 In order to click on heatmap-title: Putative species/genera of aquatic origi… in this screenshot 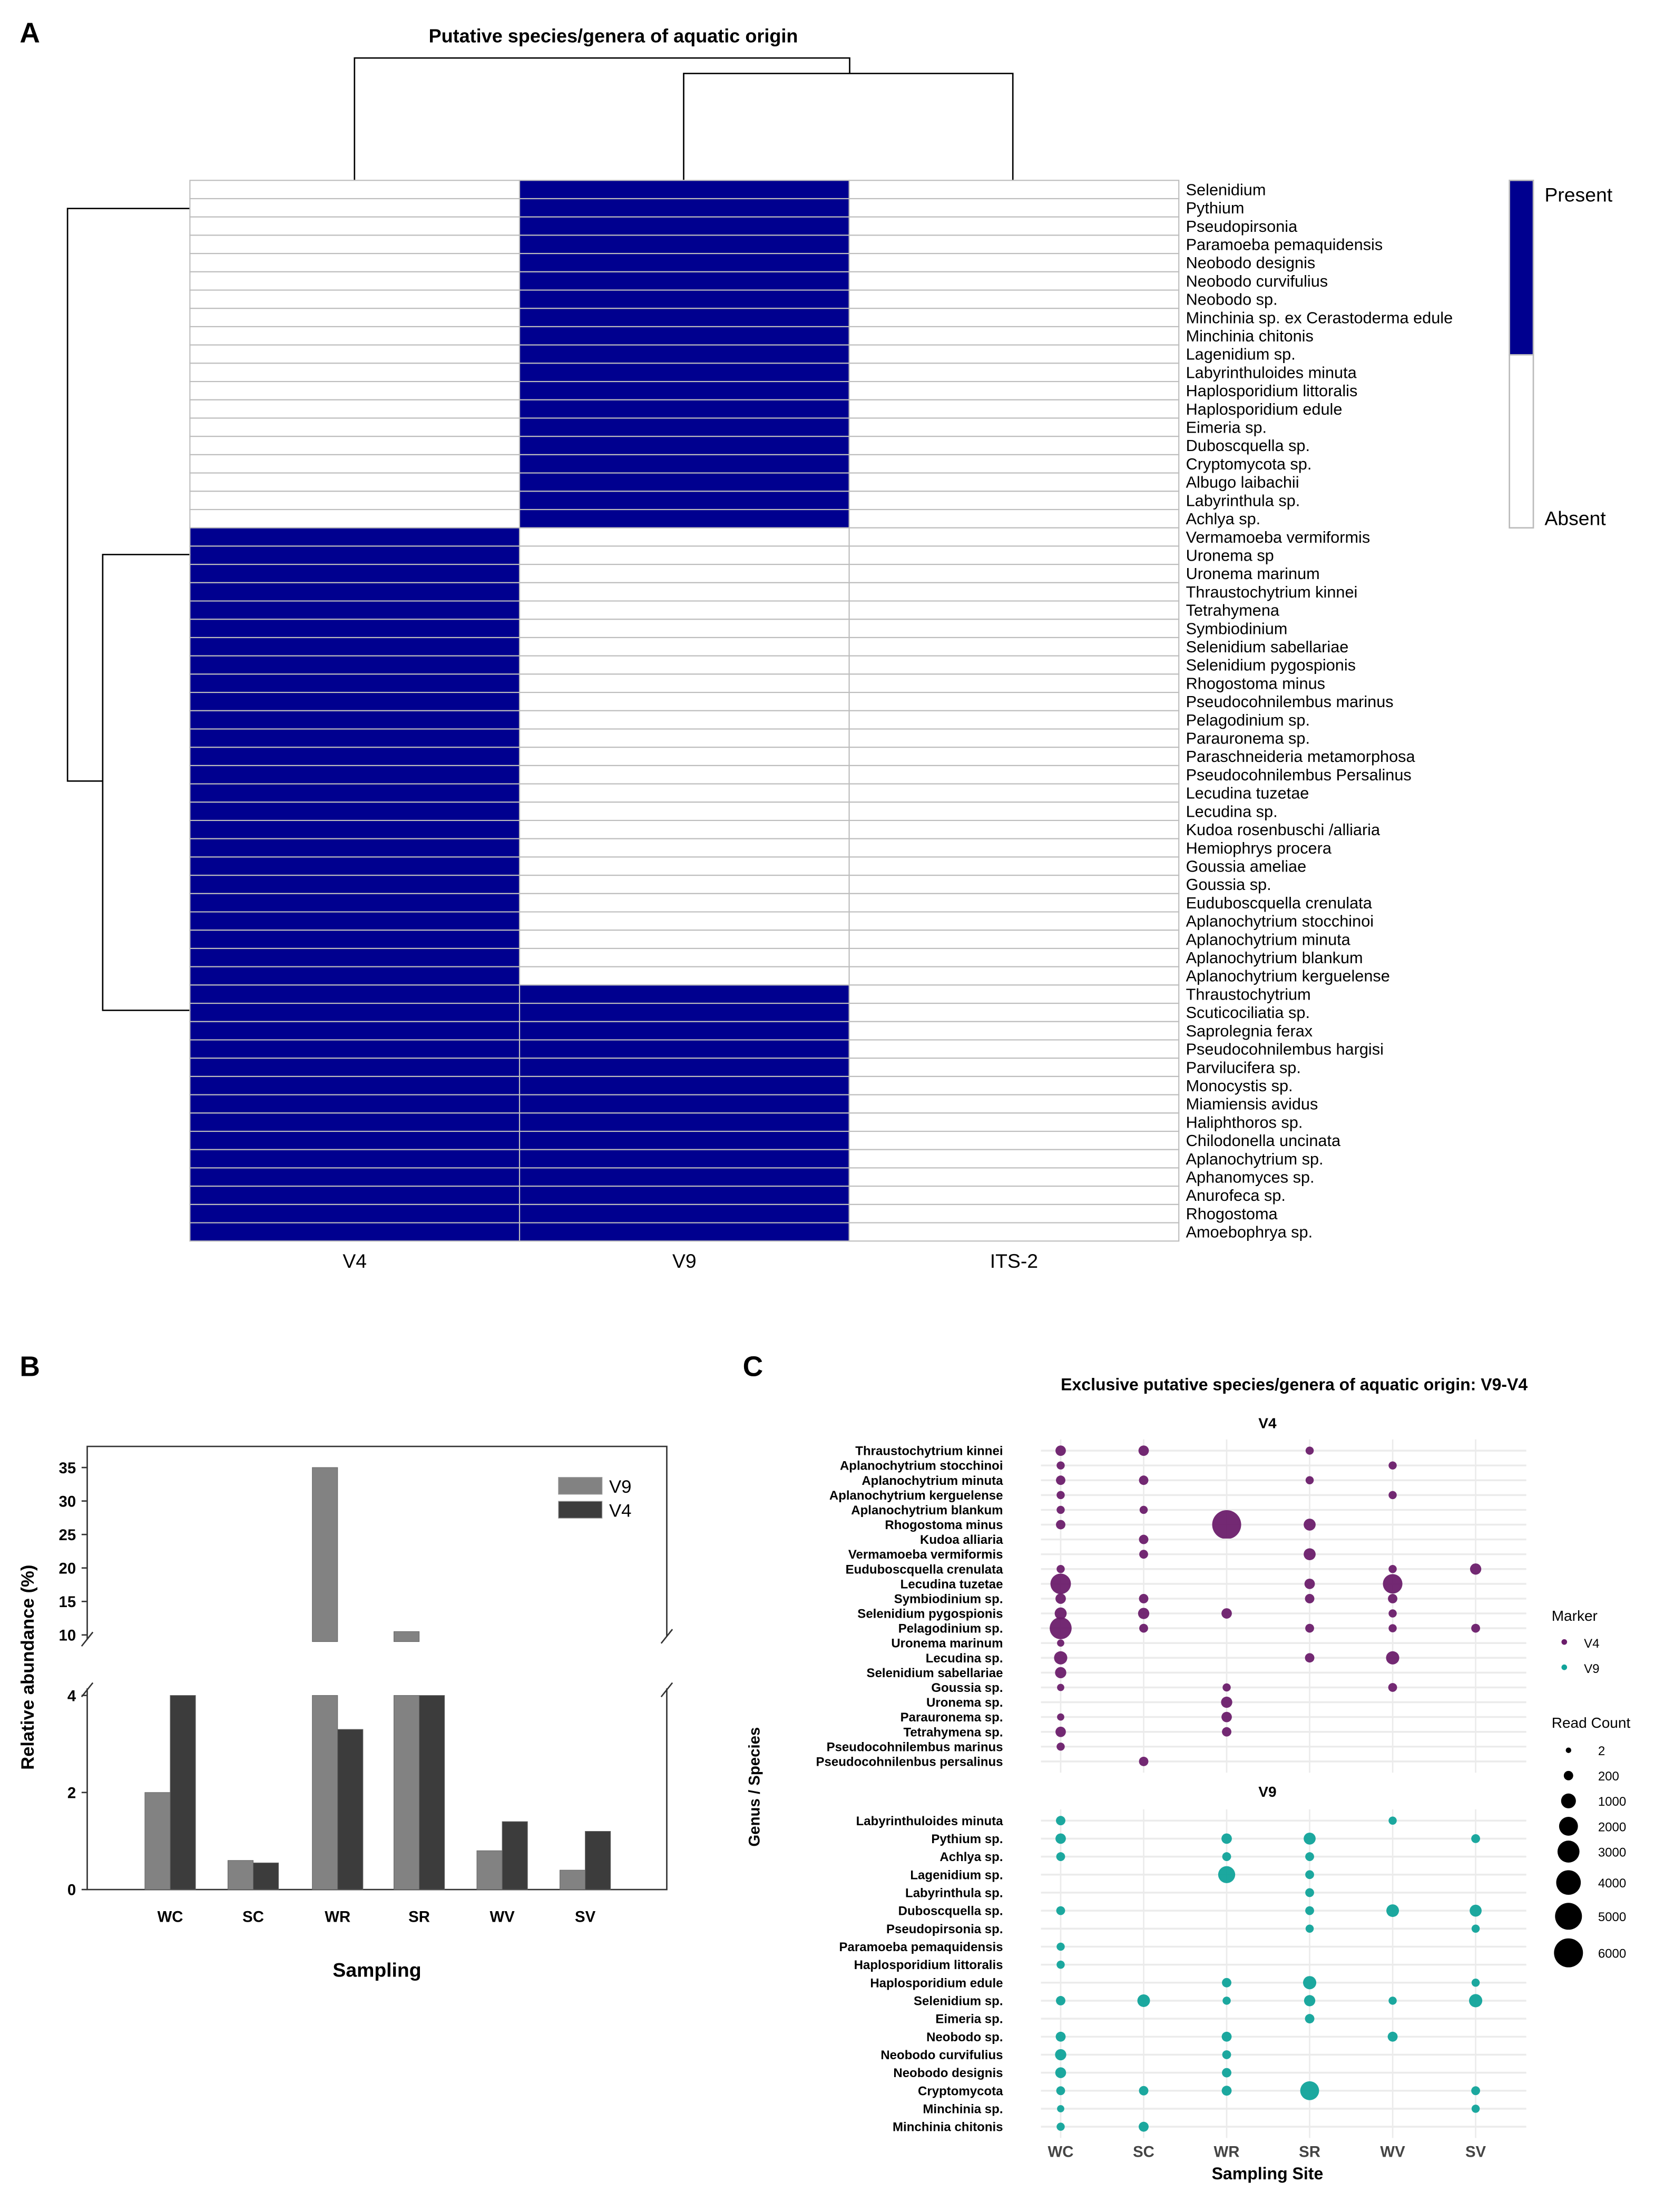, I will do `click(613, 36)`.